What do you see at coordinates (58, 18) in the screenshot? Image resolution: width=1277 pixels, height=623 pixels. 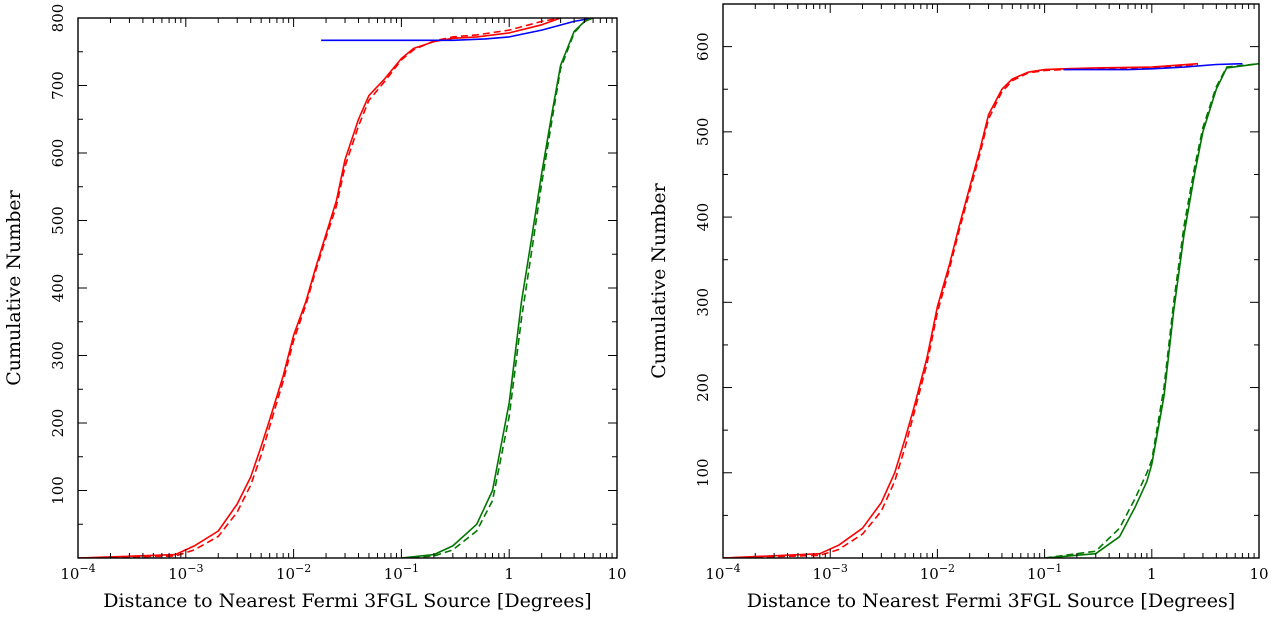 I see `y-tick-label: 800` at bounding box center [58, 18].